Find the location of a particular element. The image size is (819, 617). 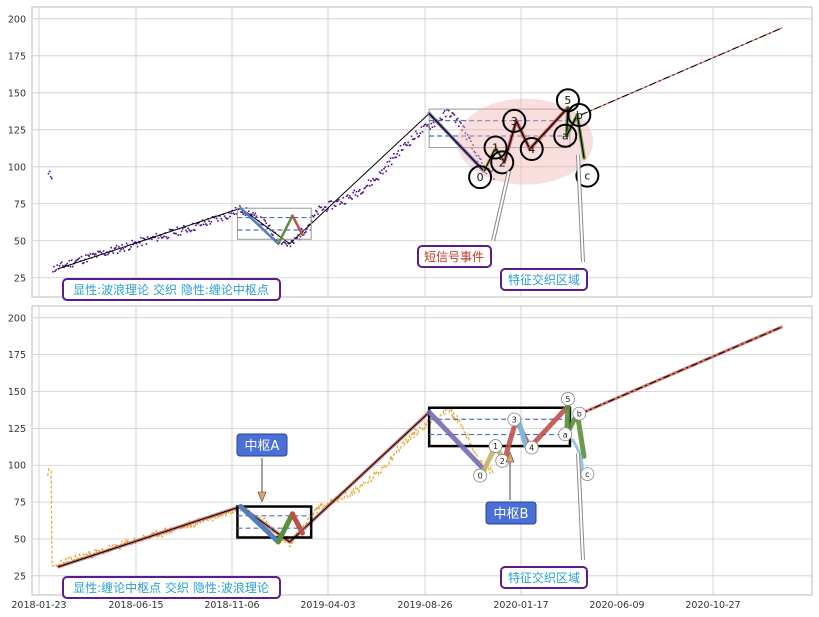

wave-label-text: 4 is located at coordinates (531, 149).